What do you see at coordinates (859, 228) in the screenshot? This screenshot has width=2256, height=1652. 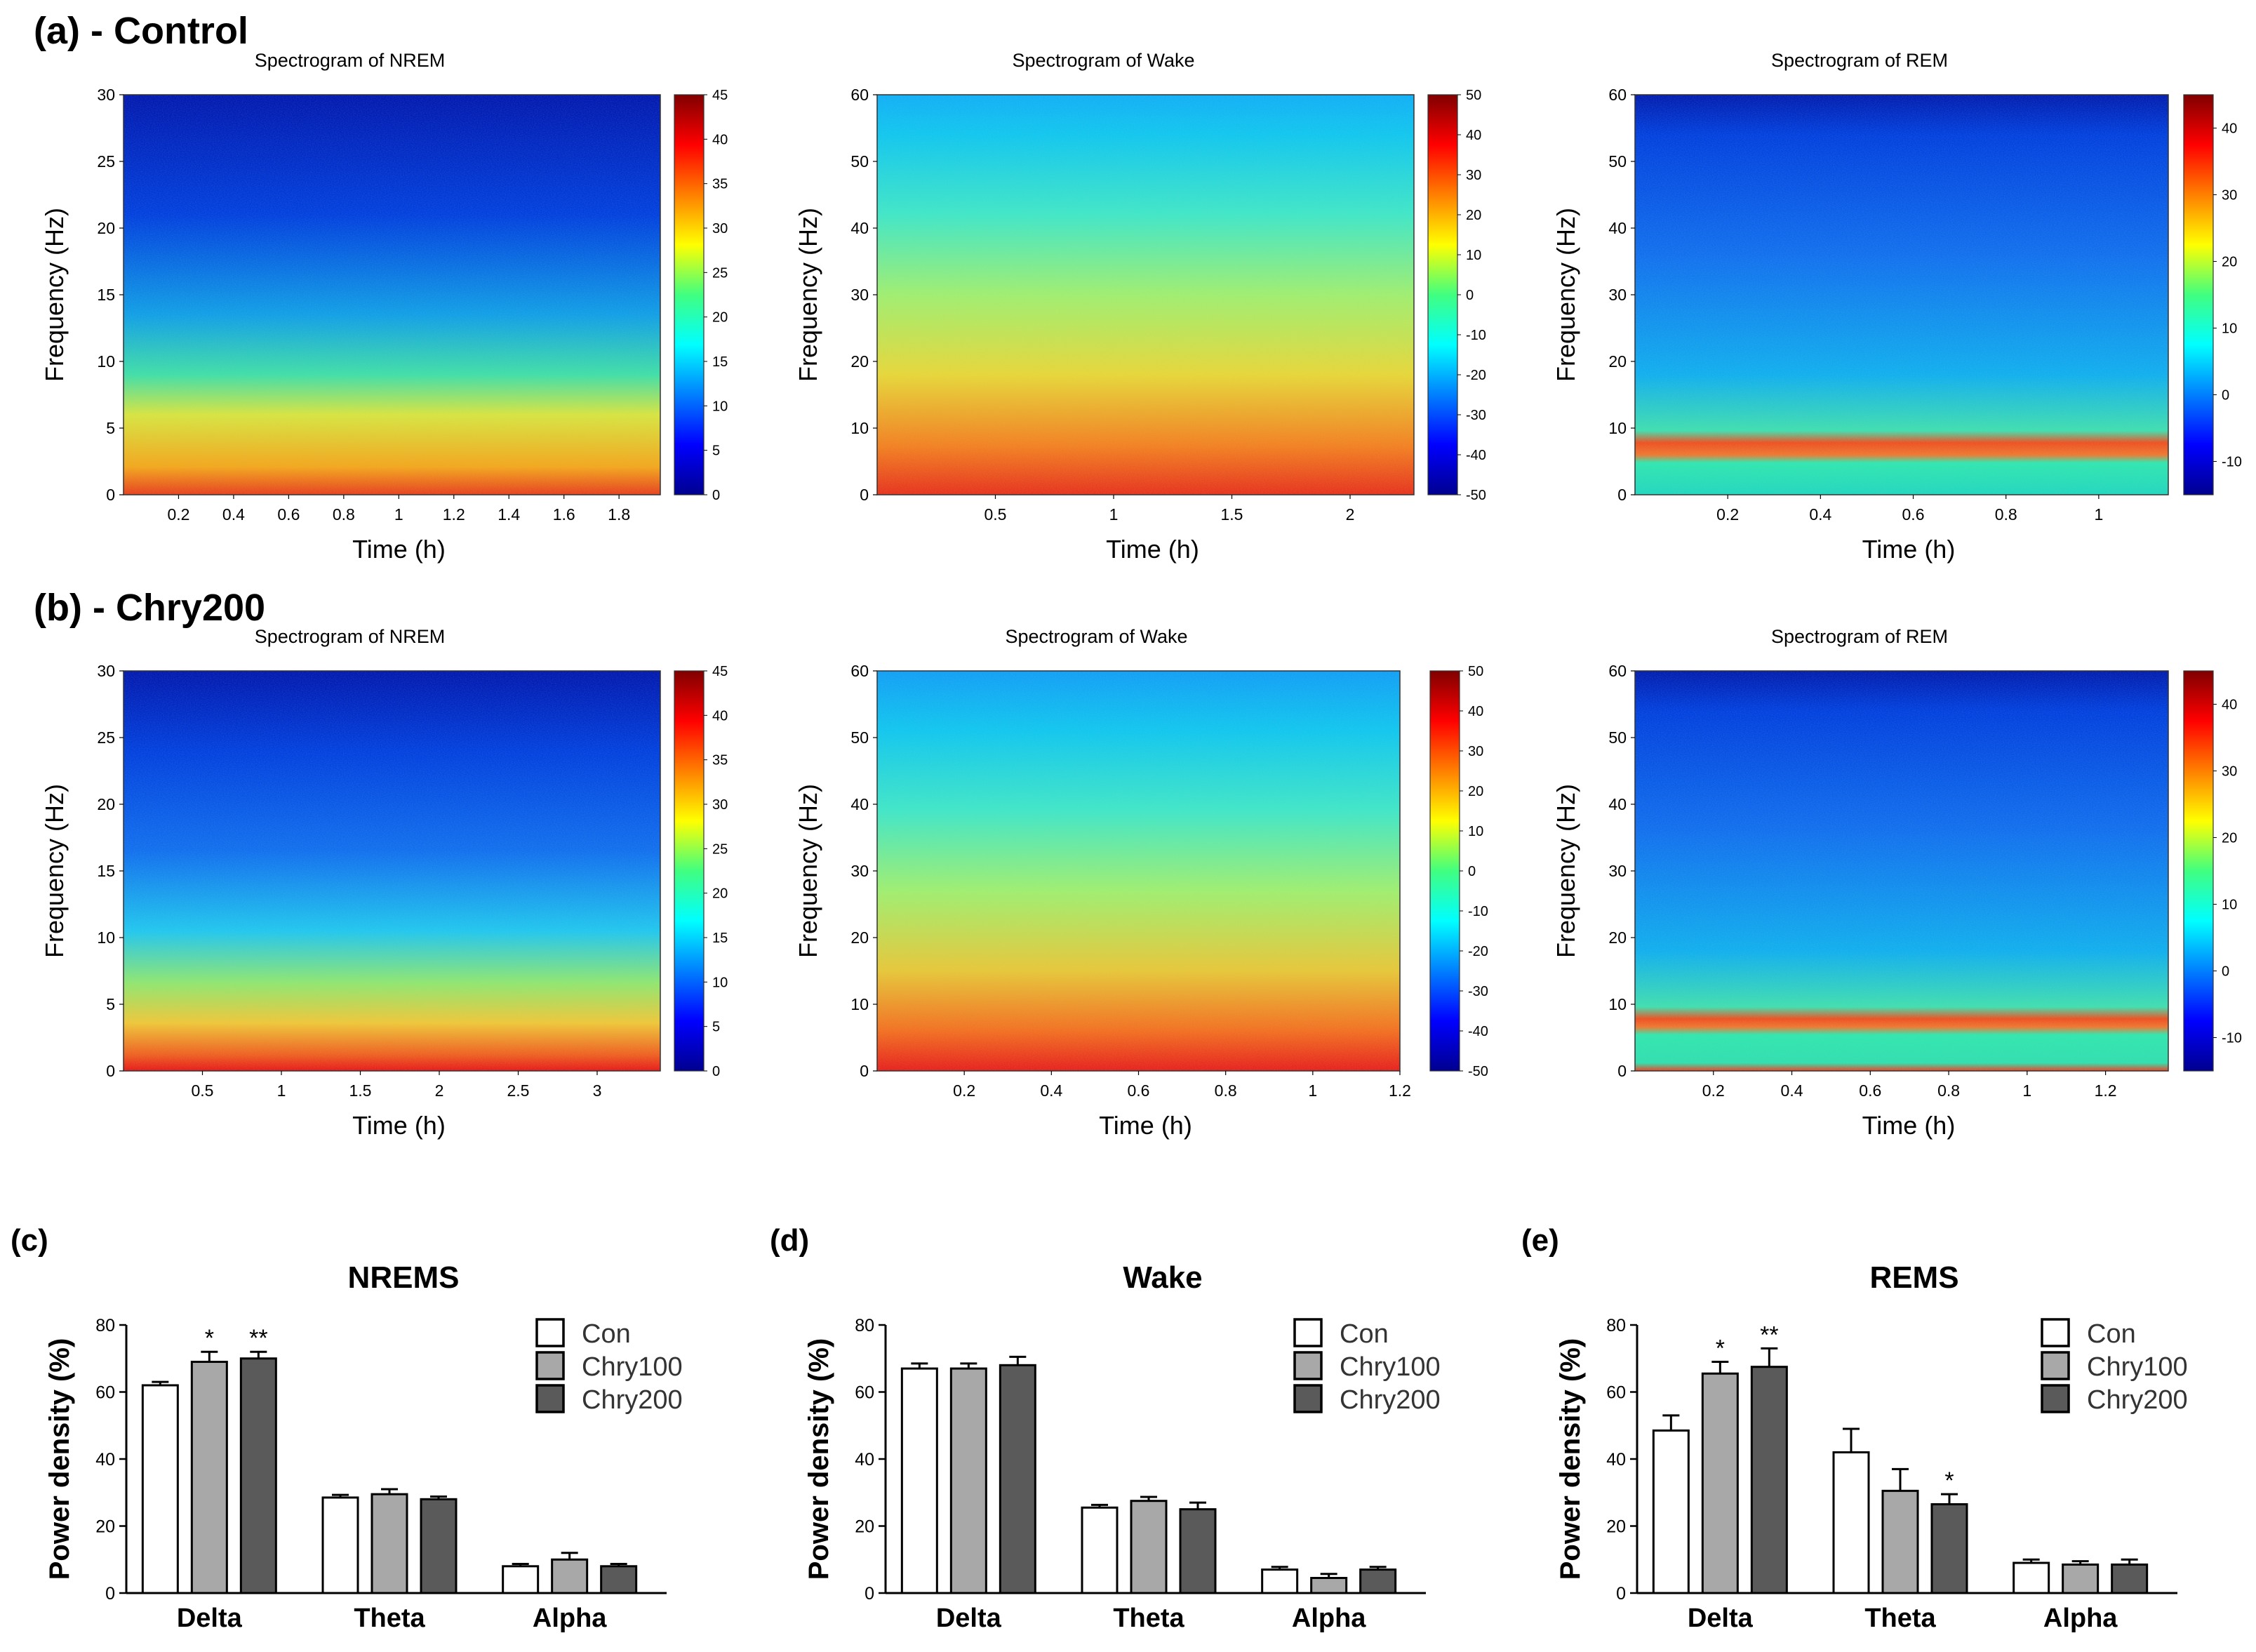 I see `y-tick-label: 40` at bounding box center [859, 228].